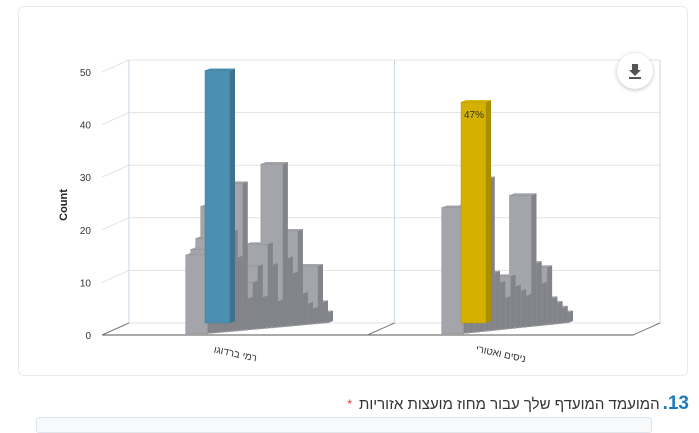 The image size is (699, 433). What do you see at coordinates (344, 425) in the screenshot?
I see `answer-field` at bounding box center [344, 425].